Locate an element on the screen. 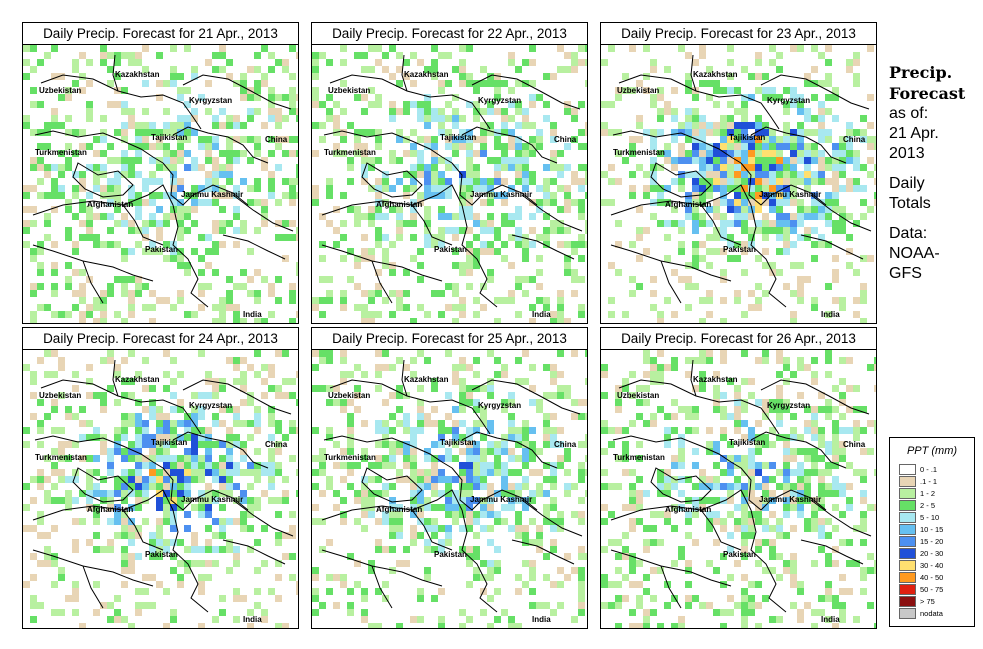 The height and width of the screenshot is (649, 983). legend-item: 15 - 20 is located at coordinates (921, 541).